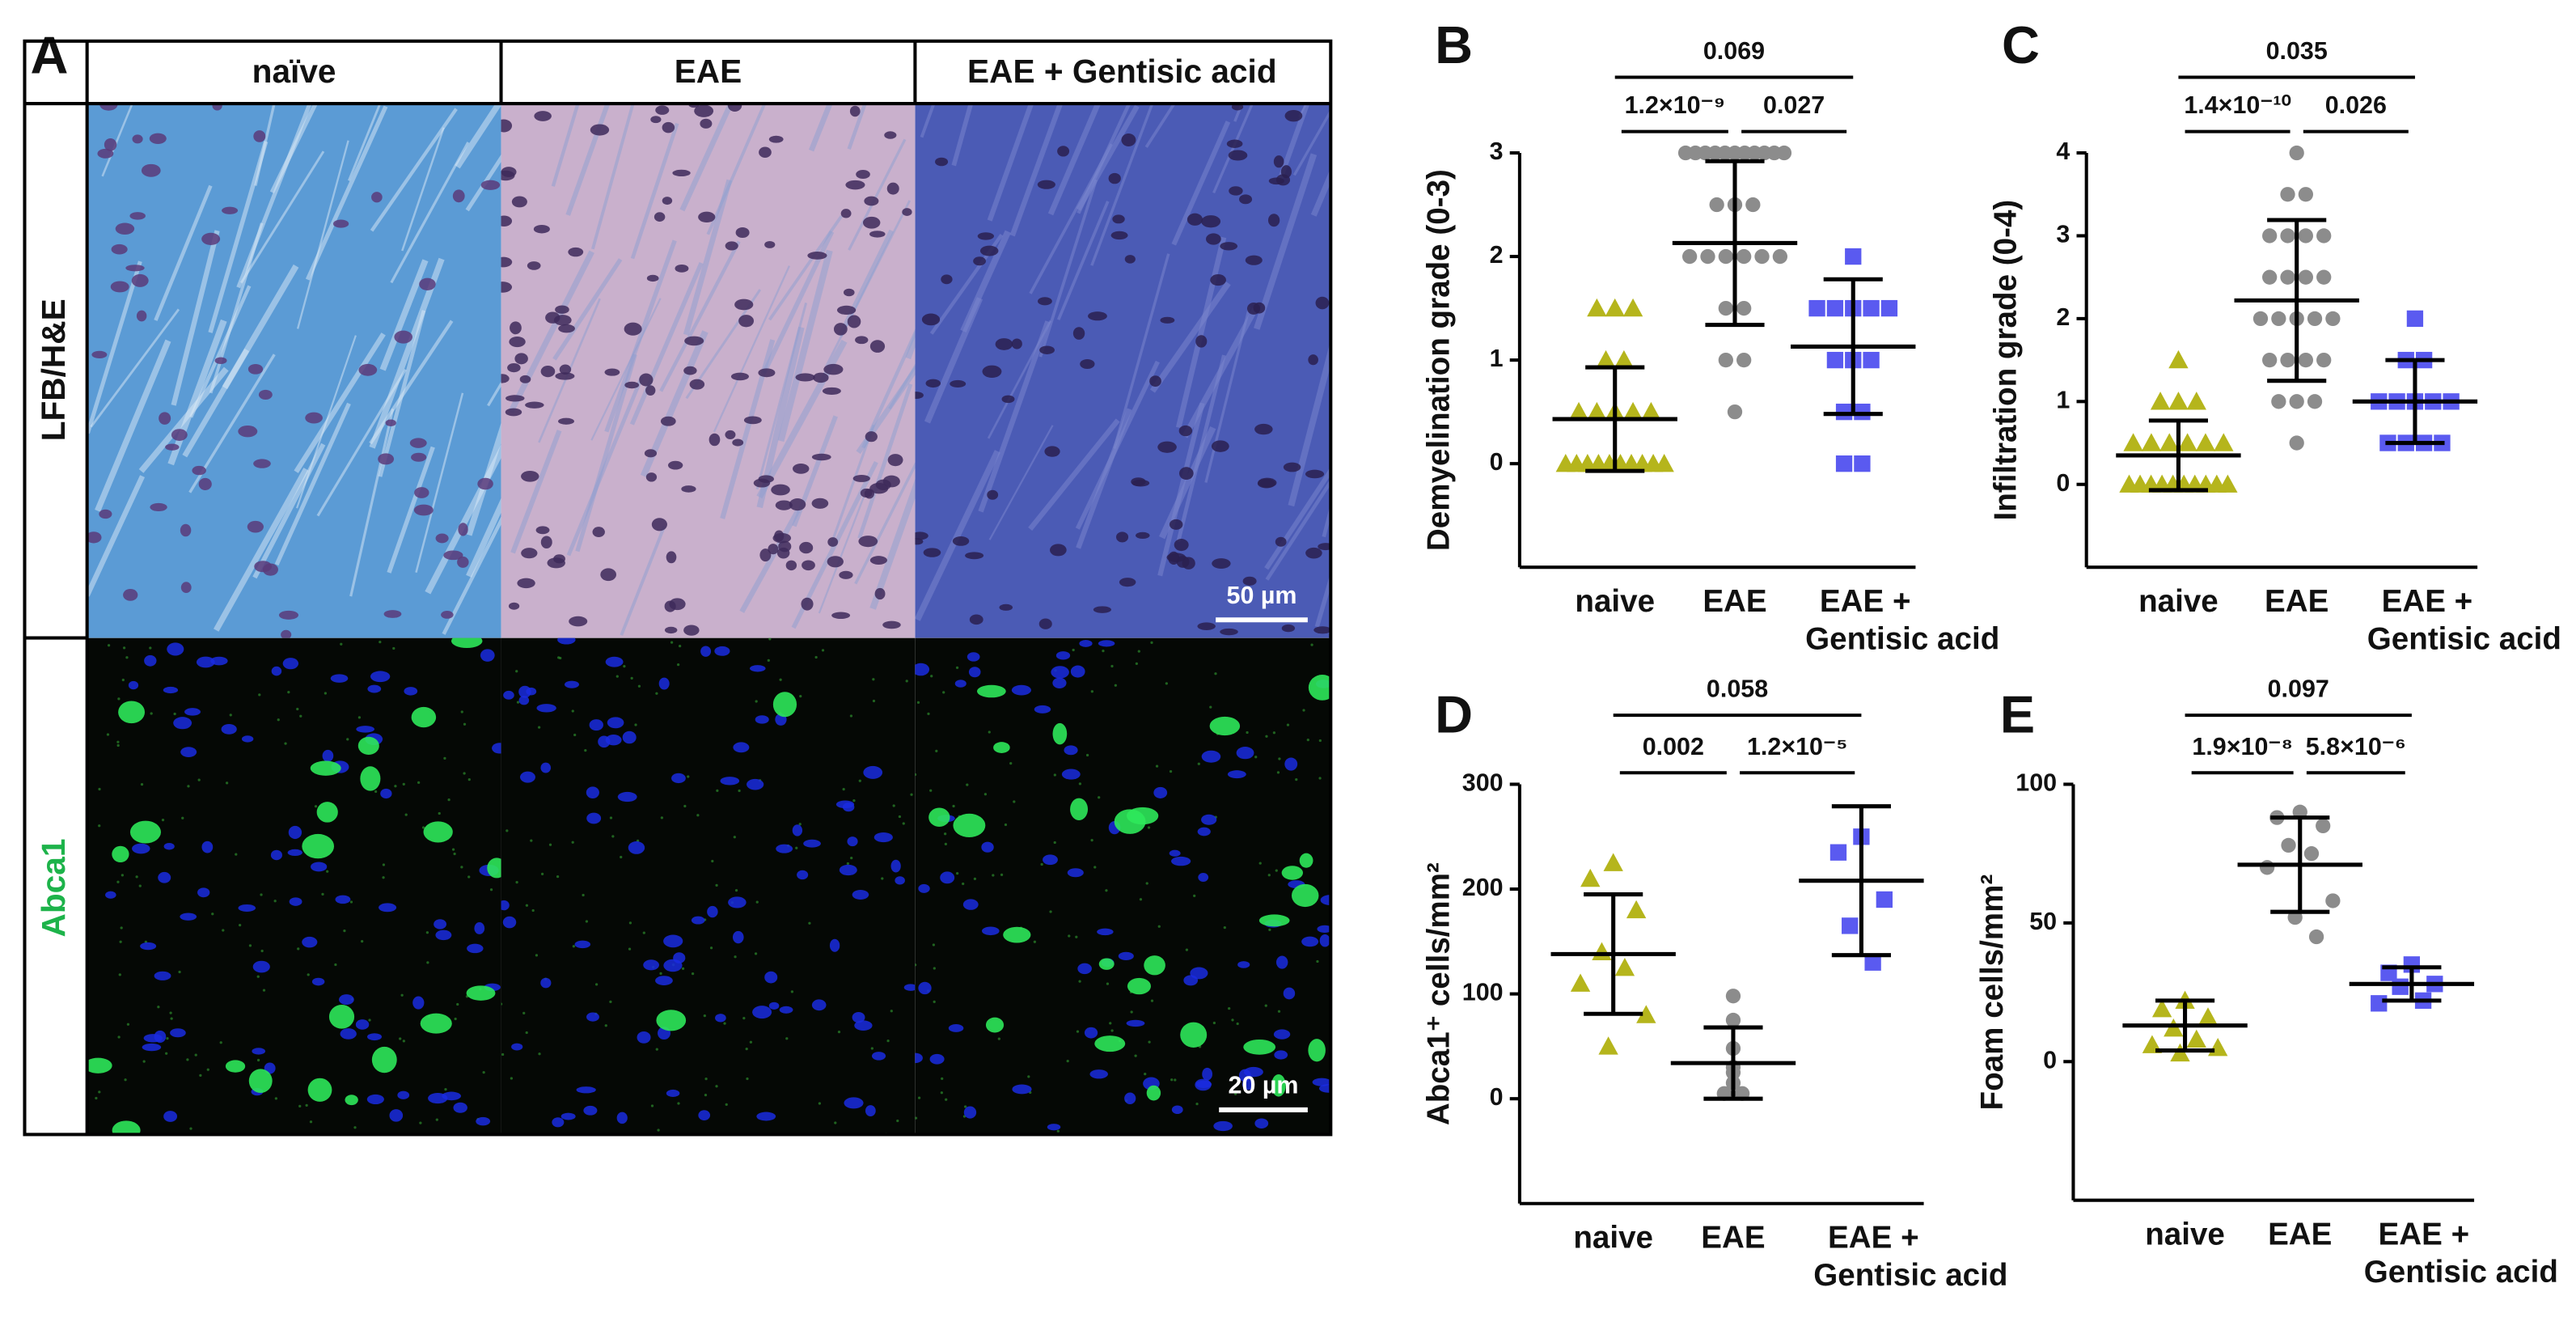 The image size is (2576, 1317). Describe the element at coordinates (1993, 993) in the screenshot. I see `y-axis-label: Foam cells/mm²` at that location.